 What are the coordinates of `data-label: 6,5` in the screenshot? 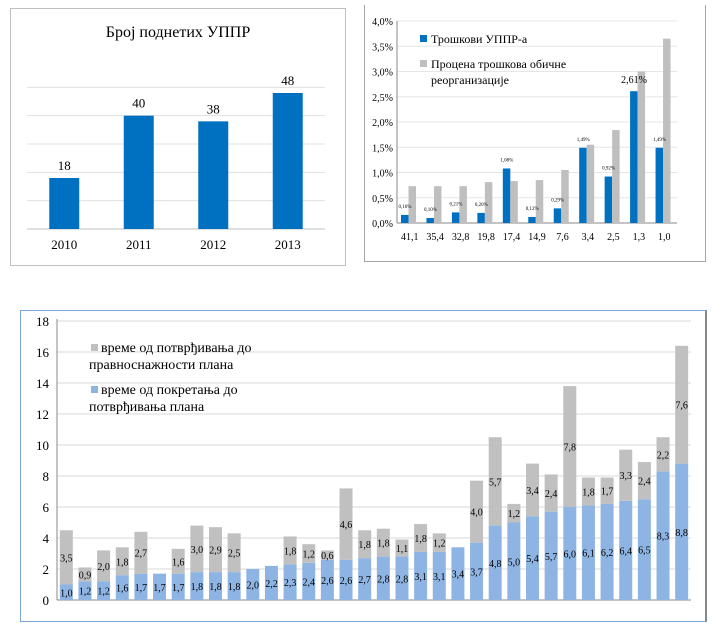 It's located at (644, 551).